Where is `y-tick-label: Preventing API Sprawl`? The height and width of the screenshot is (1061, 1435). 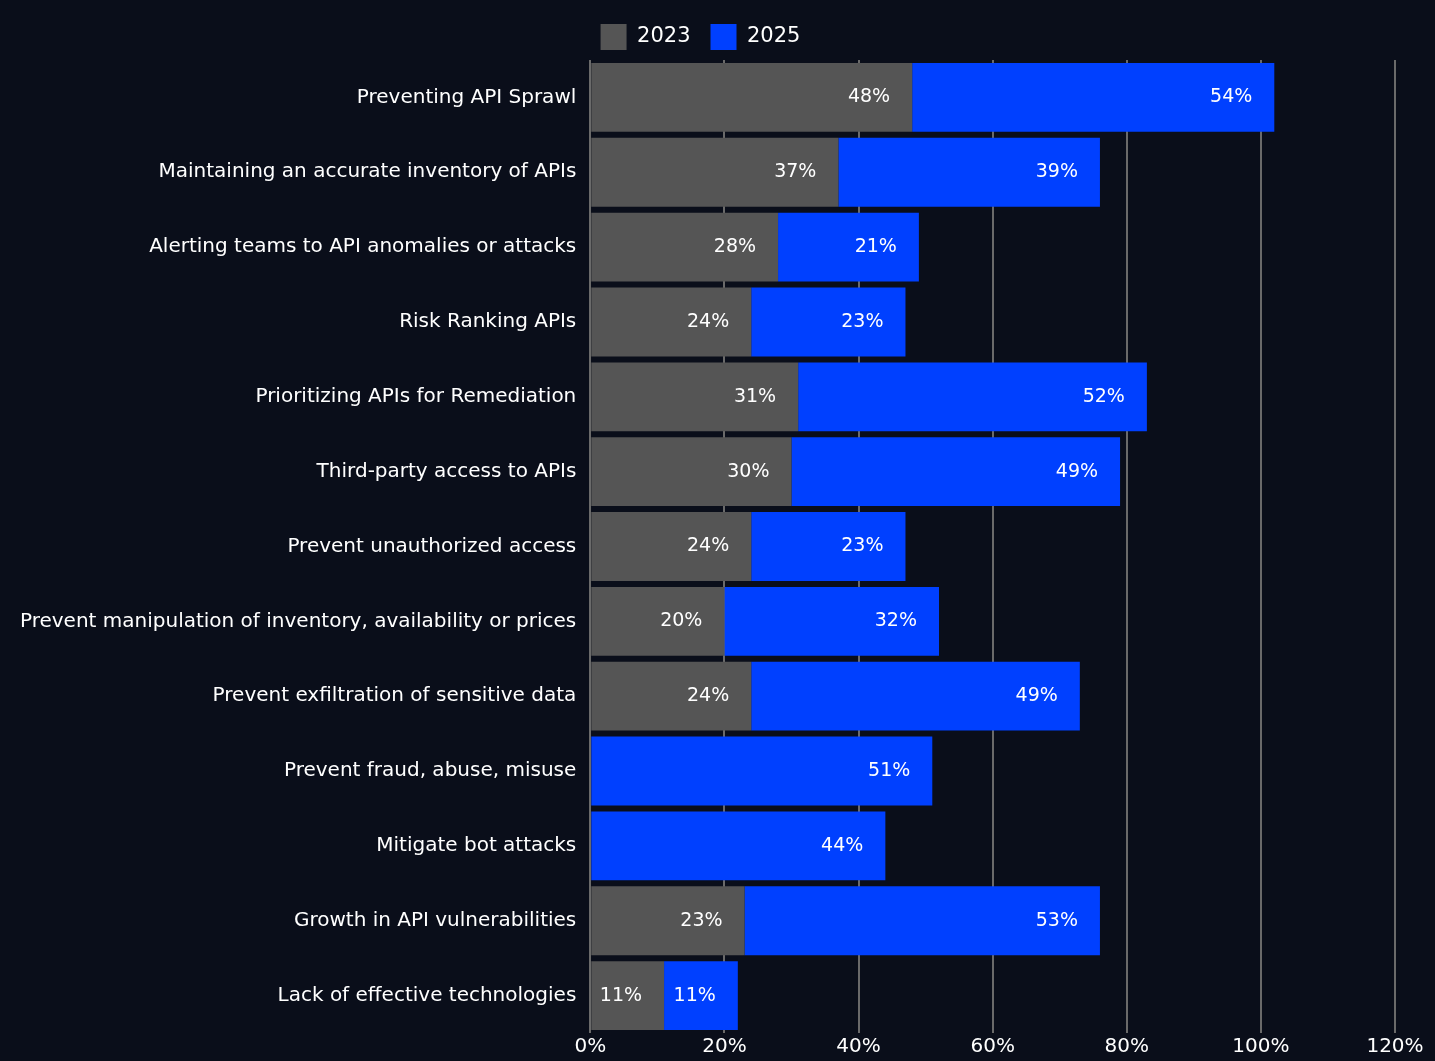
y-tick-label: Preventing API Sprawl is located at coordinates (466, 95).